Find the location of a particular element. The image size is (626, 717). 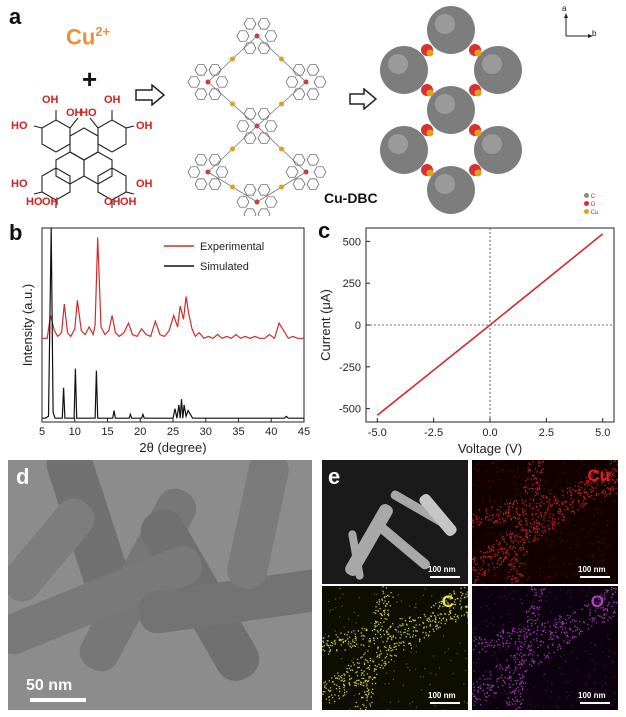

y-tick-label: -500 is located at coordinates (350, 410).